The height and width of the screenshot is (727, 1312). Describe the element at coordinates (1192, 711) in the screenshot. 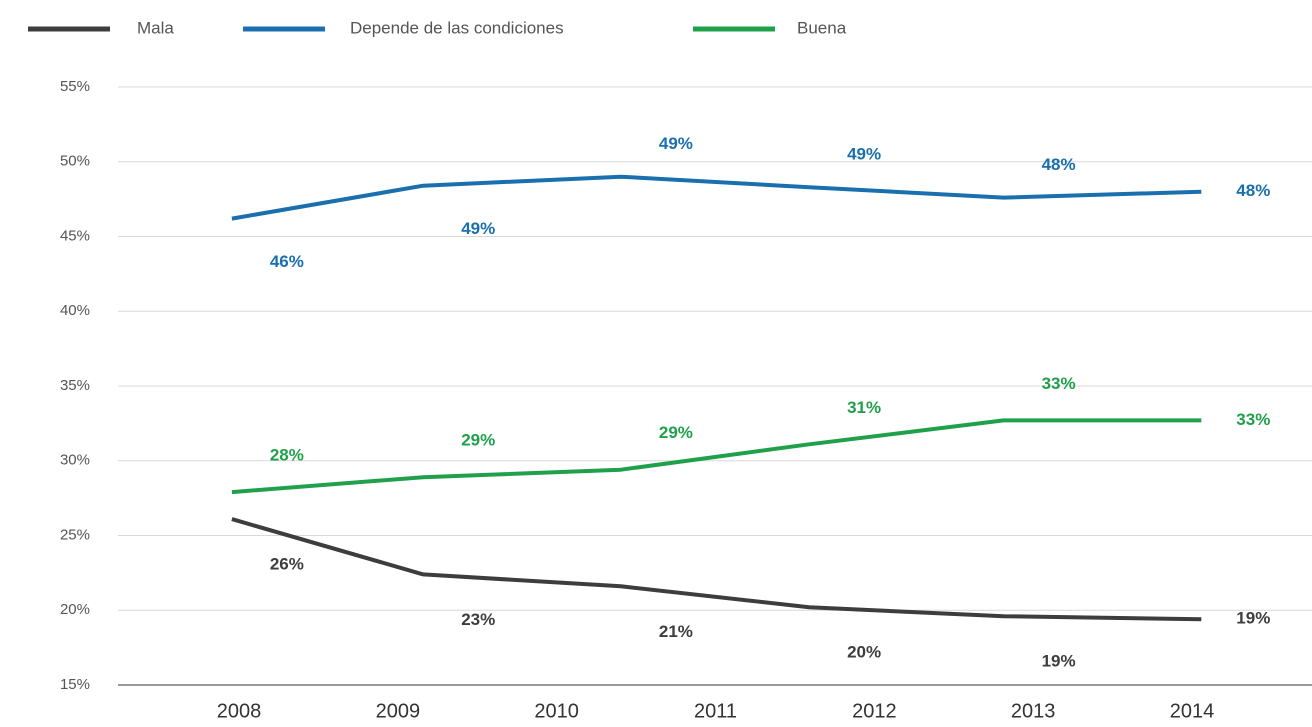

I see `x-tick-label: 2014` at that location.